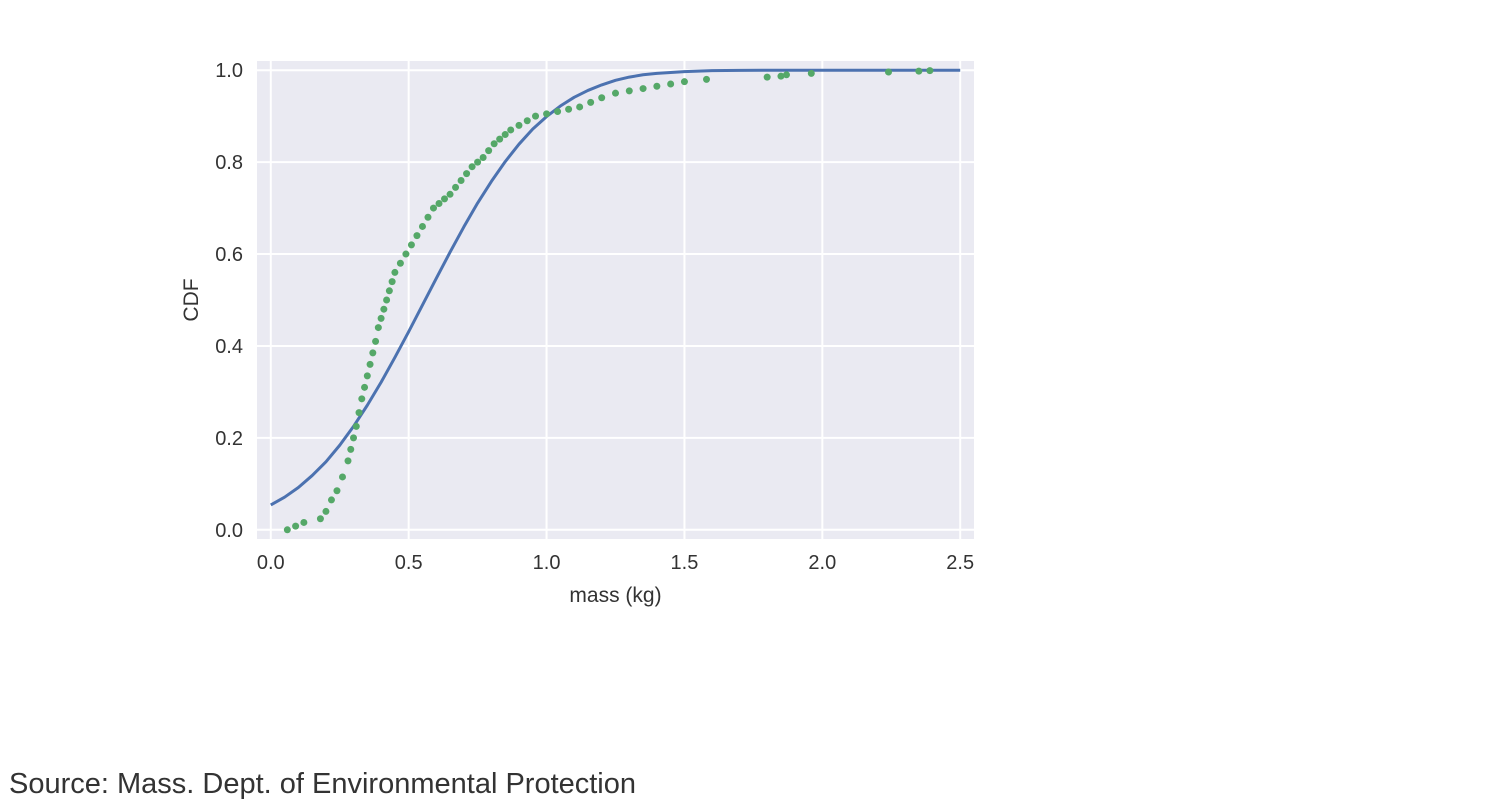 This screenshot has width=1500, height=810. What do you see at coordinates (229, 439) in the screenshot?
I see `y-tick-label: 0.2` at bounding box center [229, 439].